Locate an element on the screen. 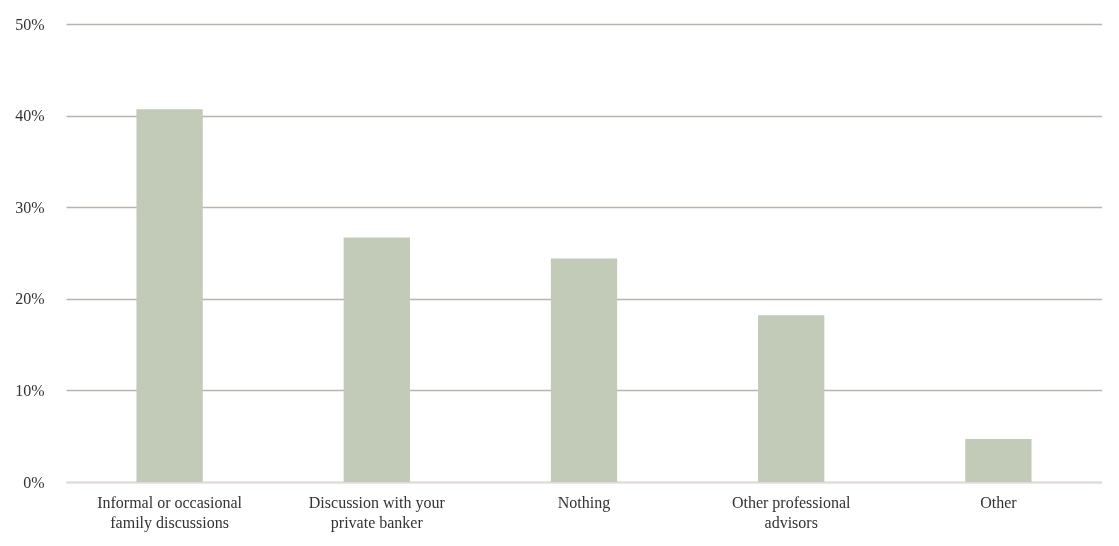 Image resolution: width=1119 pixels, height=546 pixels. y-tick-label: 0% is located at coordinates (34, 482).